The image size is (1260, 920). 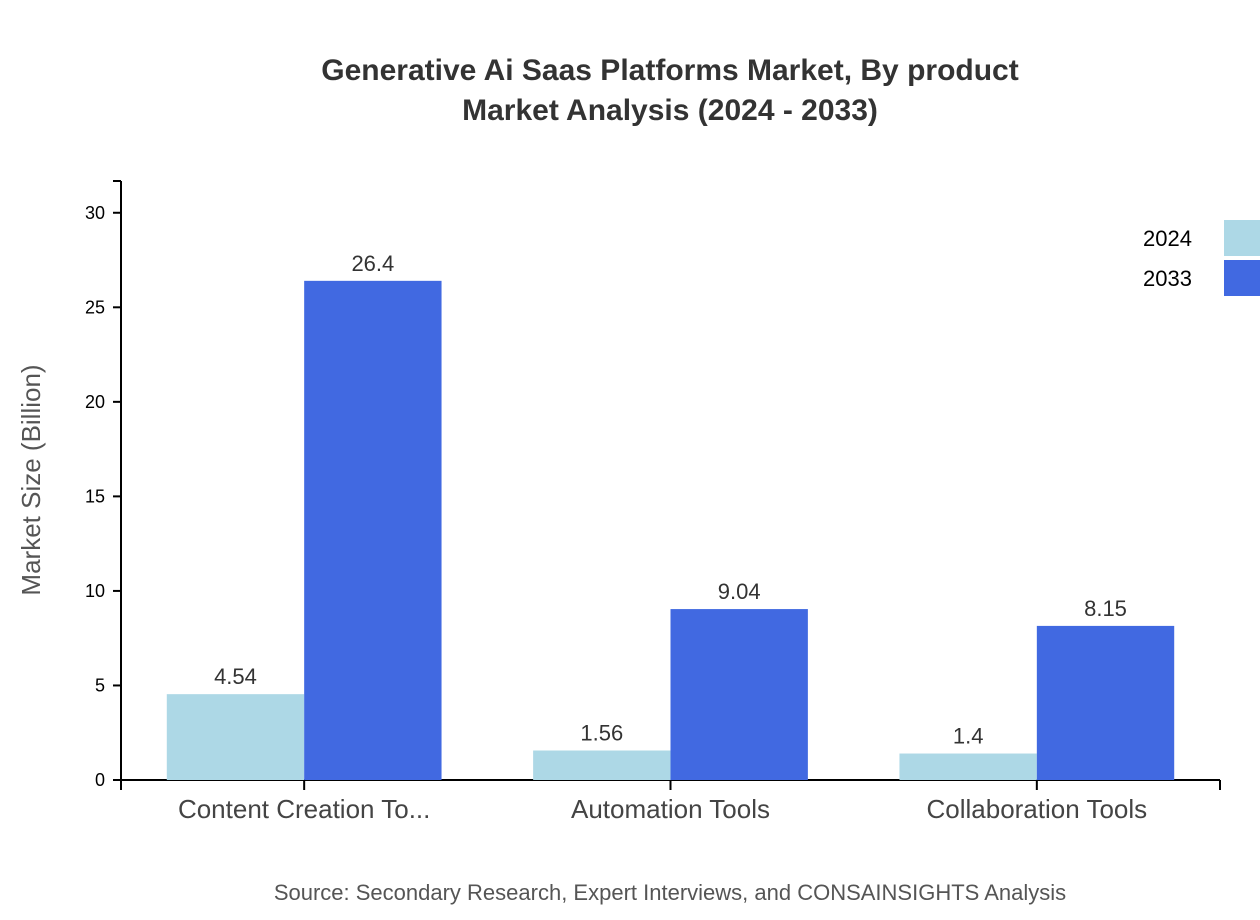 I want to click on data-label: 4.54, so click(x=235, y=676).